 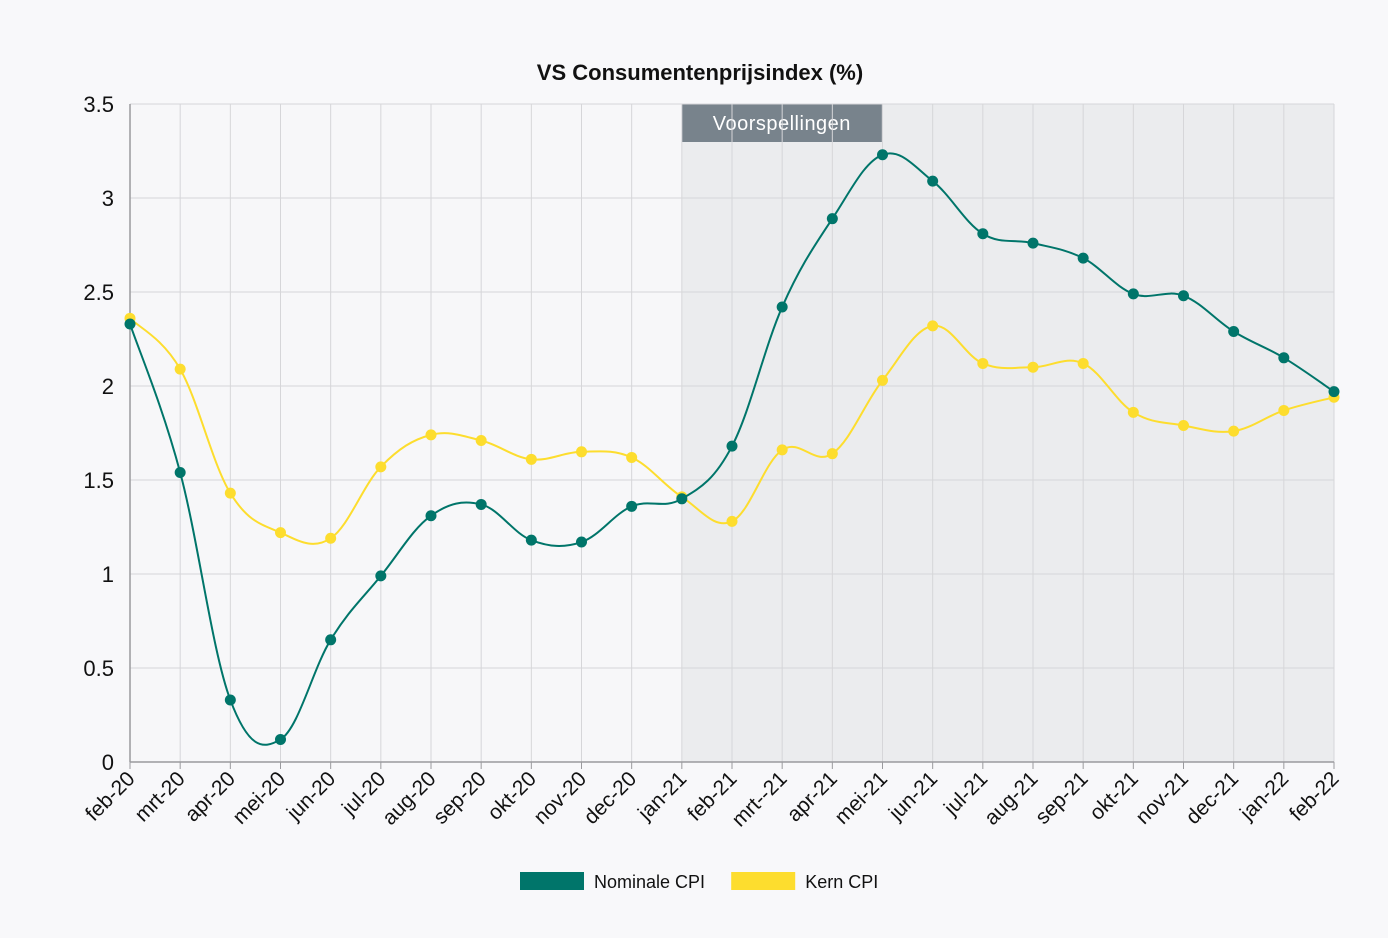 I want to click on x-tick-label: aug-21, so click(x=1011, y=798).